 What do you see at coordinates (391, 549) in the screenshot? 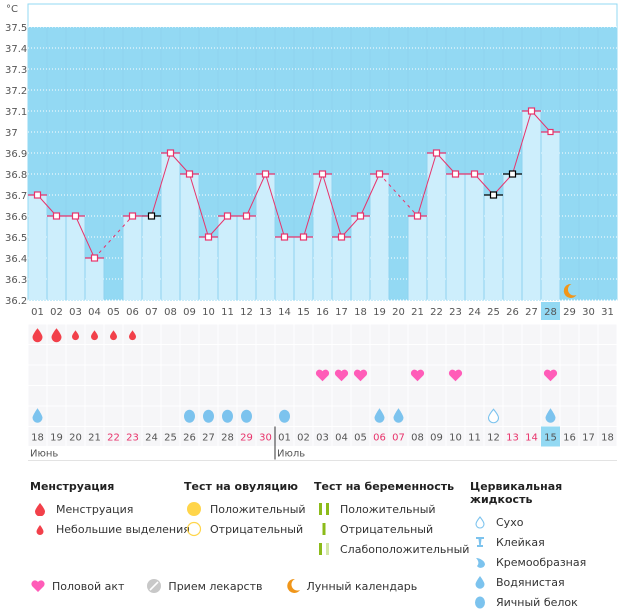
I see `legend-item: Слабоположительный` at bounding box center [391, 549].